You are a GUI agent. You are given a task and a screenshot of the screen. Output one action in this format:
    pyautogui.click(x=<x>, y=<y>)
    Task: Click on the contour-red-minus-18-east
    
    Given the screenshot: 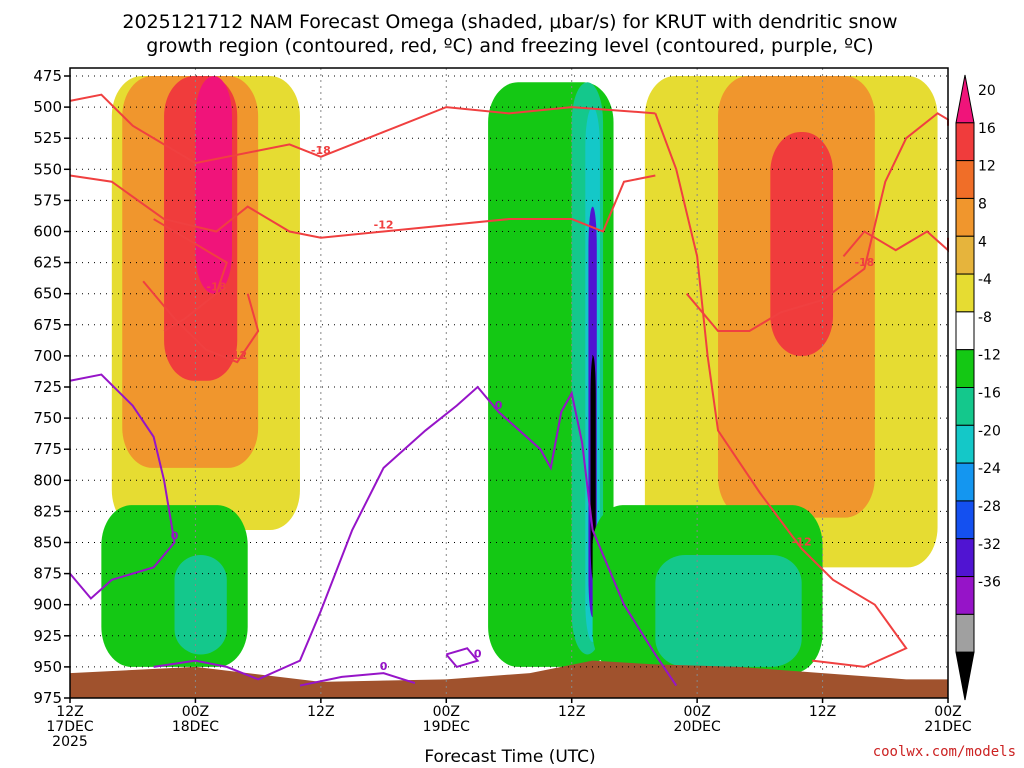 What is the action you would take?
    pyautogui.click(x=817, y=222)
    